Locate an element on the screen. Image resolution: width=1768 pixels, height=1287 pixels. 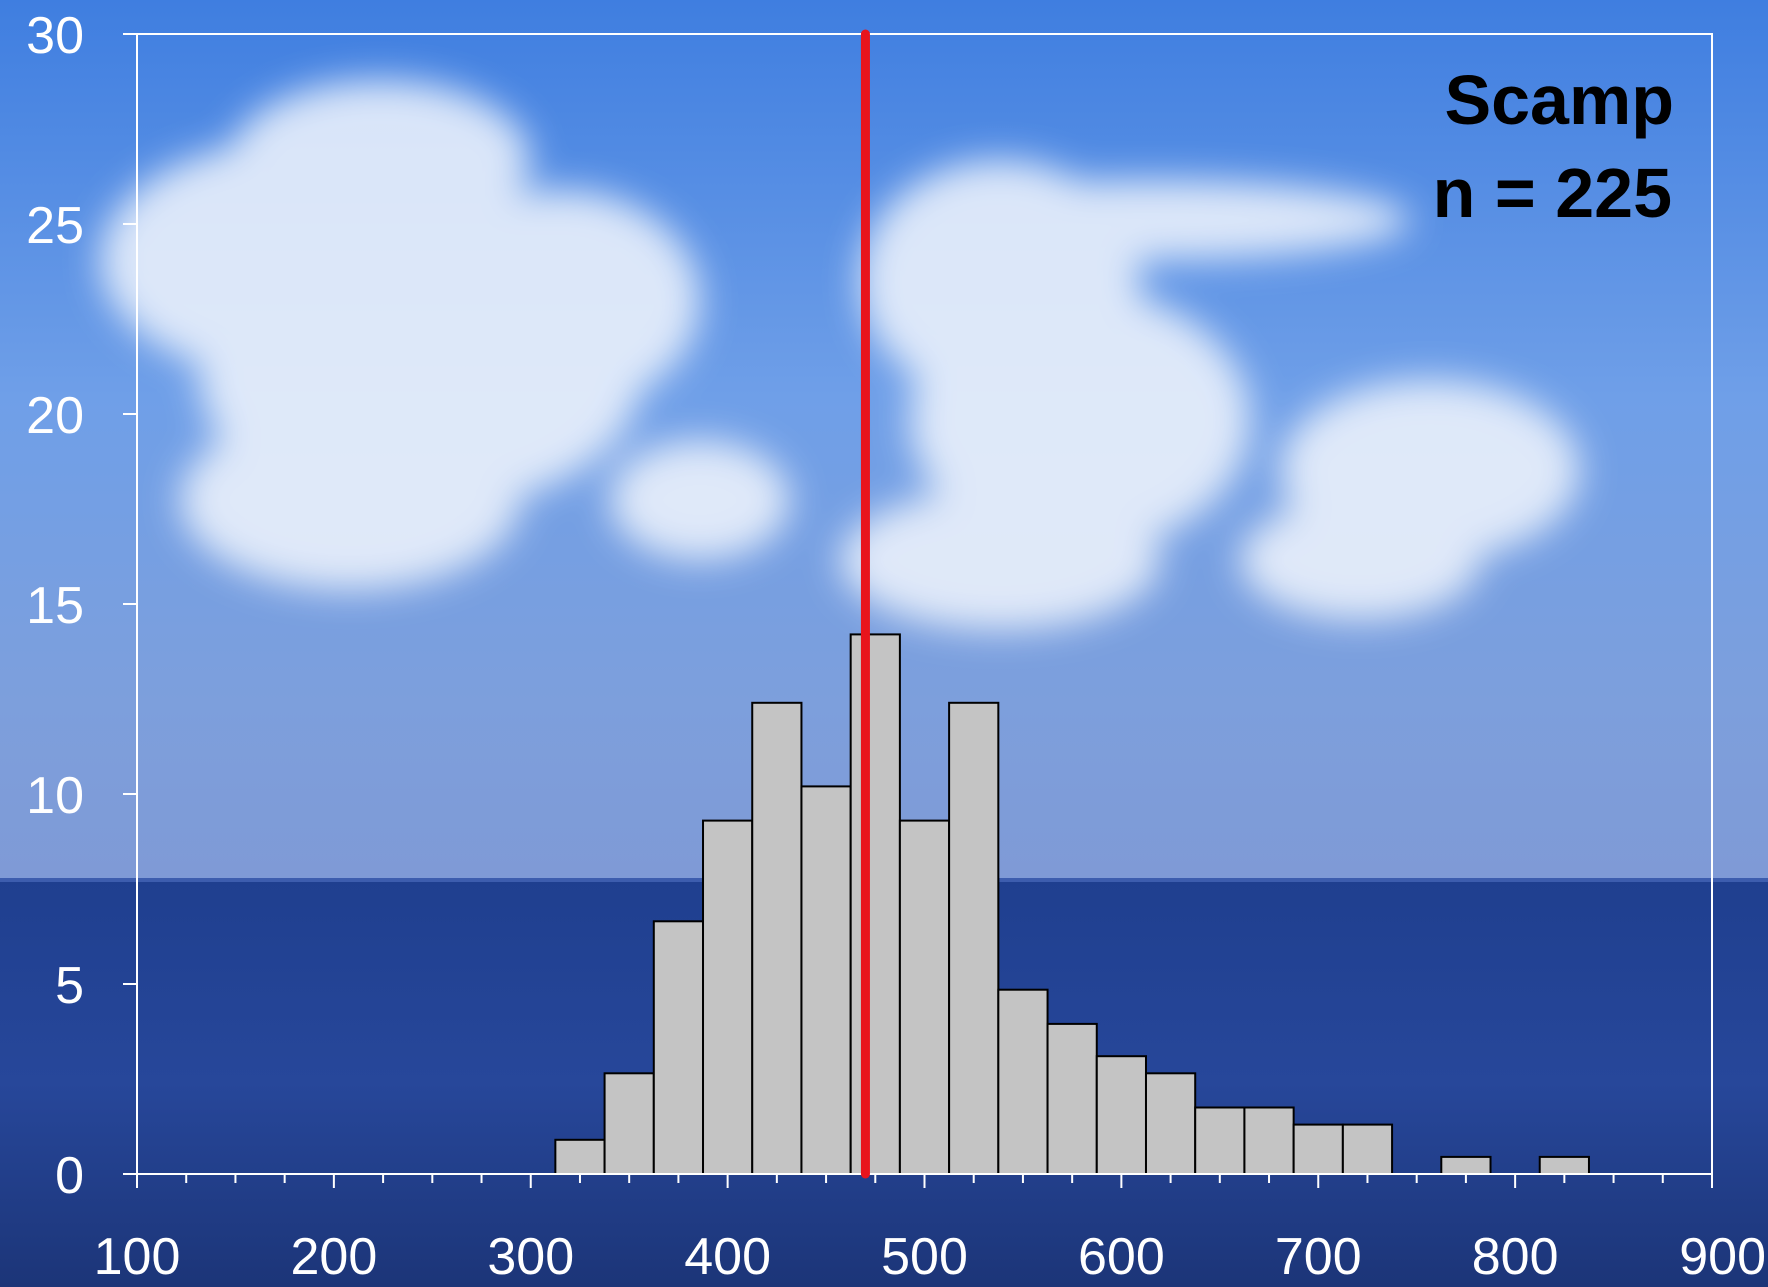
species-annotation: Scamp is located at coordinates (1559, 100).